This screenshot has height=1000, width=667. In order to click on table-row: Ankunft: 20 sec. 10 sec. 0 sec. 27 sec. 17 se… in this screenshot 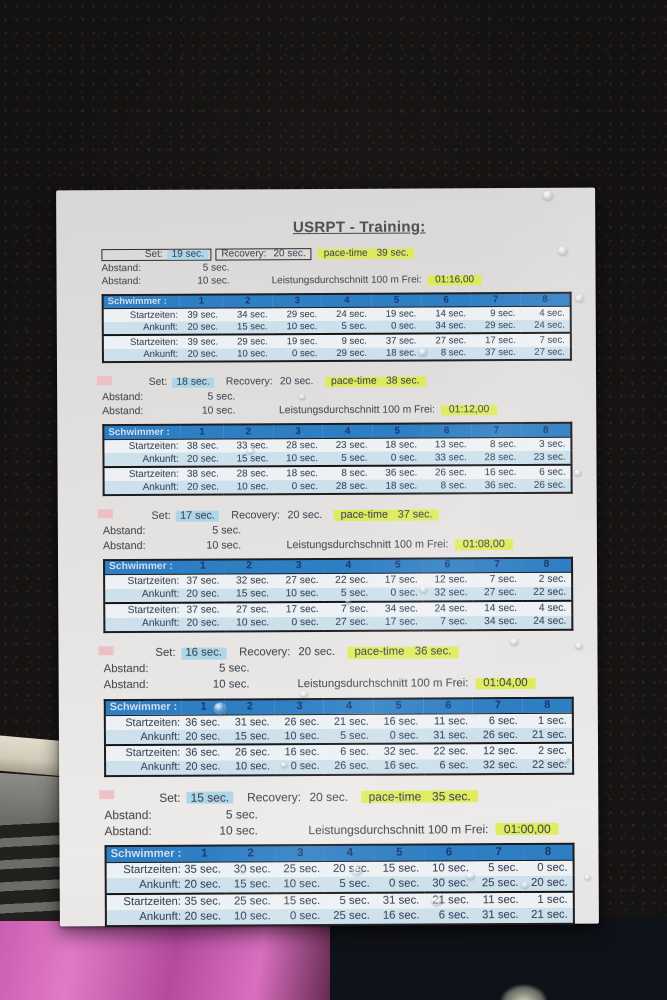, I will do `click(338, 624)`.